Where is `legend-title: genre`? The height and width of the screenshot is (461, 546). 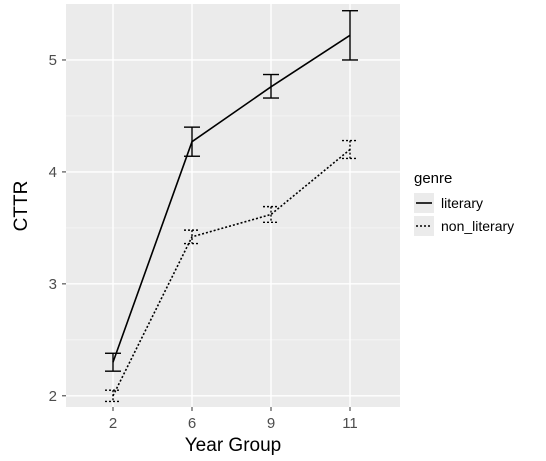
legend-title: genre is located at coordinates (433, 178).